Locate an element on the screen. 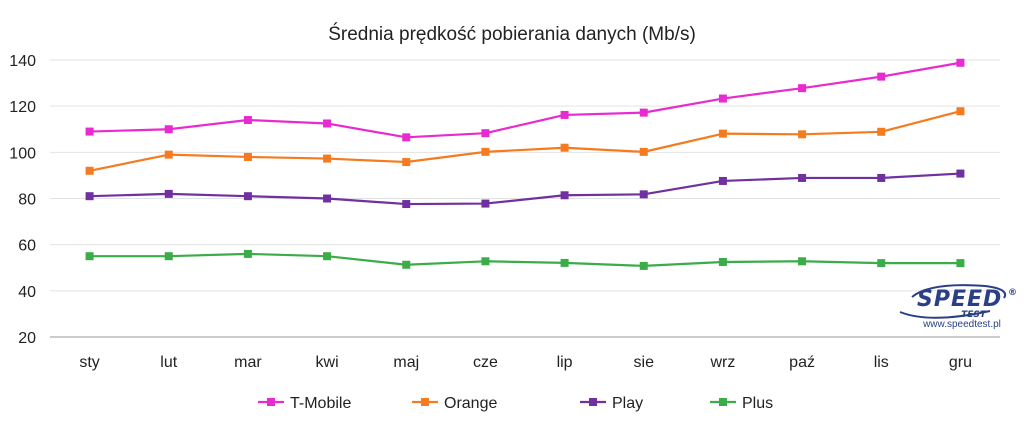 The image size is (1024, 423). legend-item: T-Mobile is located at coordinates (304, 403).